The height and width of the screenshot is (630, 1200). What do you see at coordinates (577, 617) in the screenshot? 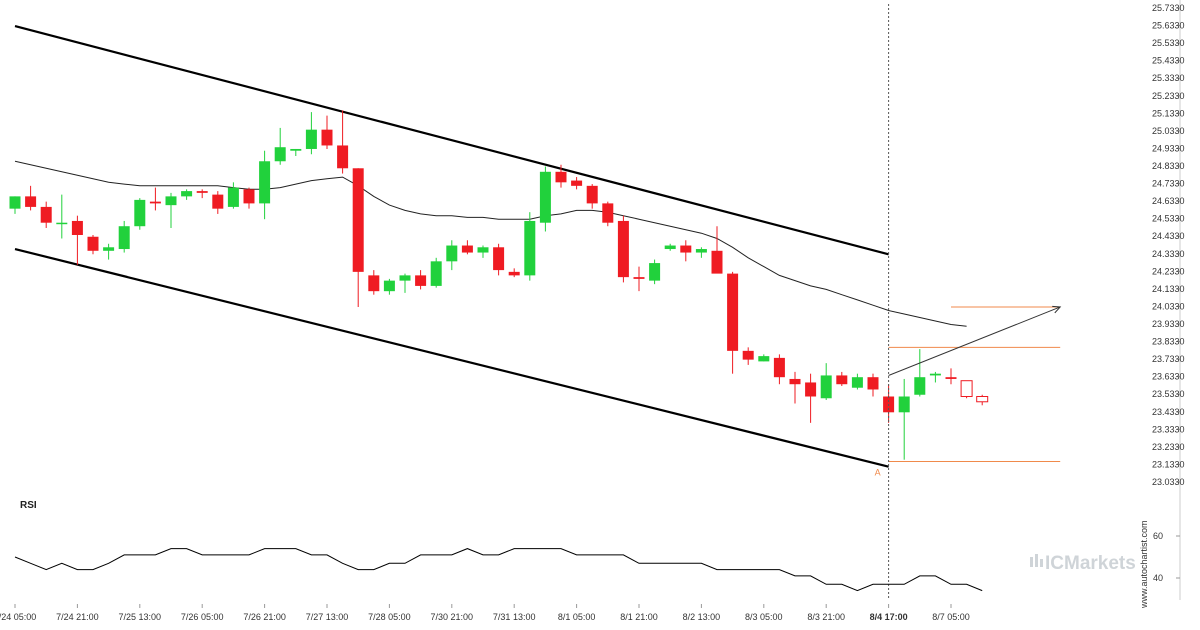
I see `x-tick-label: 8/1 05:00` at bounding box center [577, 617].